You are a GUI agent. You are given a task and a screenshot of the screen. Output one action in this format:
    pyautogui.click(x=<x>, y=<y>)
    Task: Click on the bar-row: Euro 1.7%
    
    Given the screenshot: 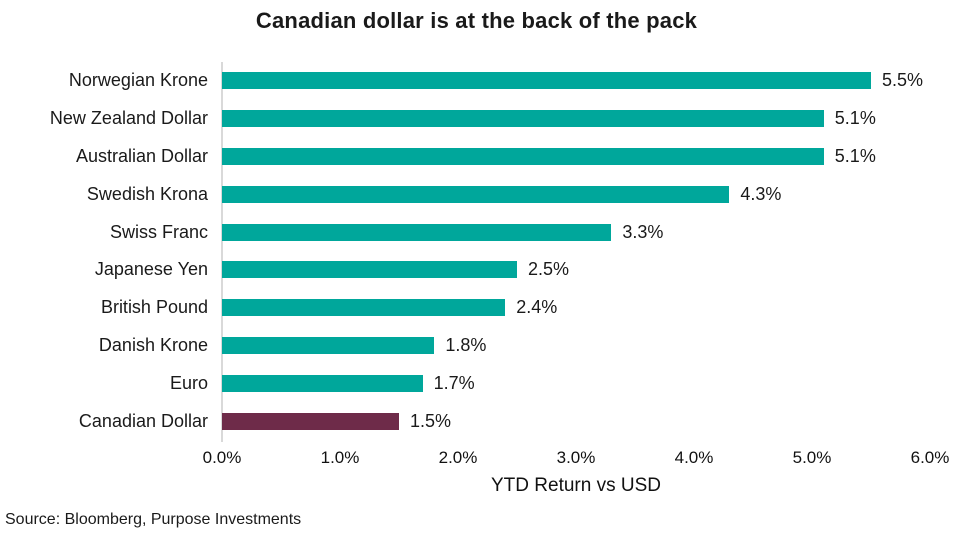 What is the action you would take?
    pyautogui.click(x=476, y=383)
    